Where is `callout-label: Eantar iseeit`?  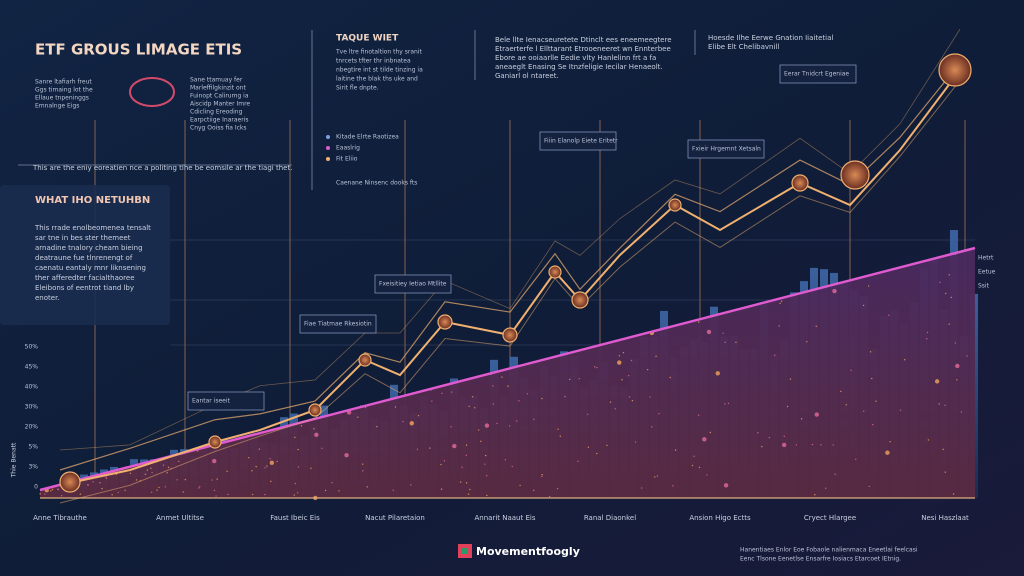 callout-label: Eantar iseeit is located at coordinates (211, 401).